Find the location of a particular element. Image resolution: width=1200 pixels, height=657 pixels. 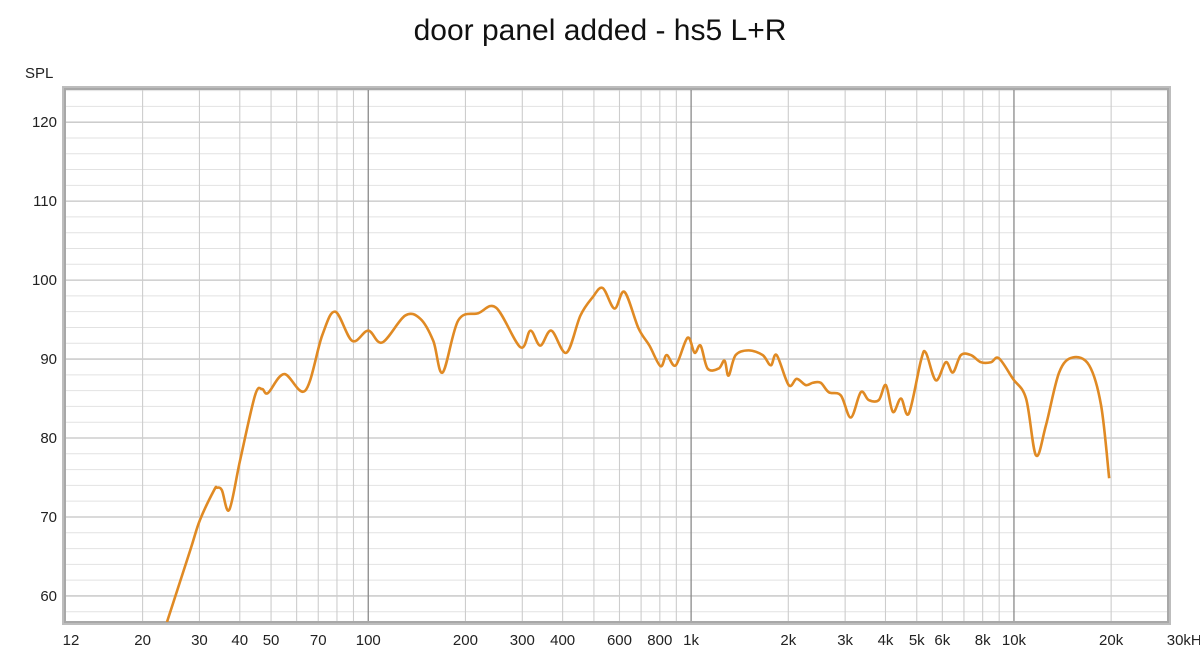

x-tick-label: 2k is located at coordinates (788, 640).